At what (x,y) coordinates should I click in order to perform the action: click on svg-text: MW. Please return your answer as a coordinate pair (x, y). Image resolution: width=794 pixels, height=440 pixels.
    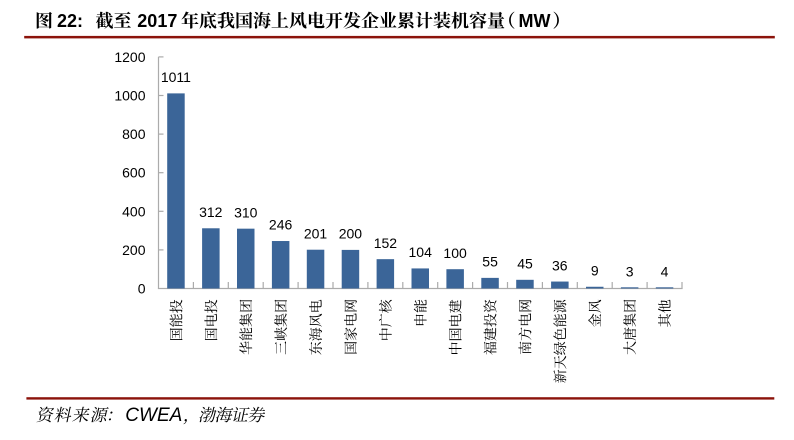
    Looking at the image, I should click on (535, 21).